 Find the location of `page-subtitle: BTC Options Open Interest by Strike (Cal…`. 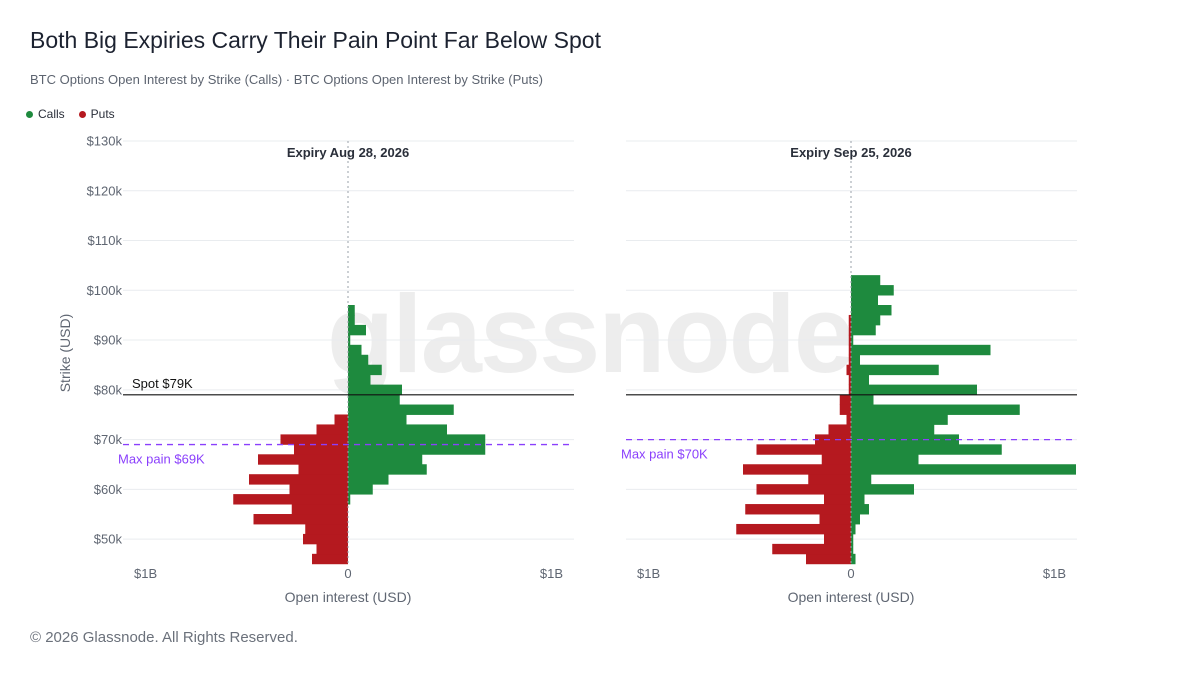

page-subtitle: BTC Options Open Interest by Strike (Cal… is located at coordinates (286, 79).